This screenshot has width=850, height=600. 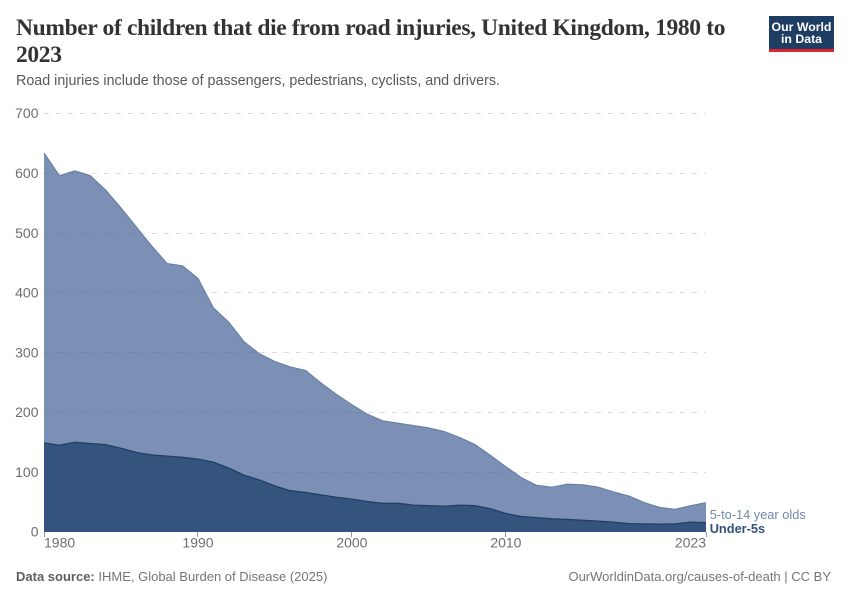 I want to click on svg-text: 1980, so click(x=59, y=543).